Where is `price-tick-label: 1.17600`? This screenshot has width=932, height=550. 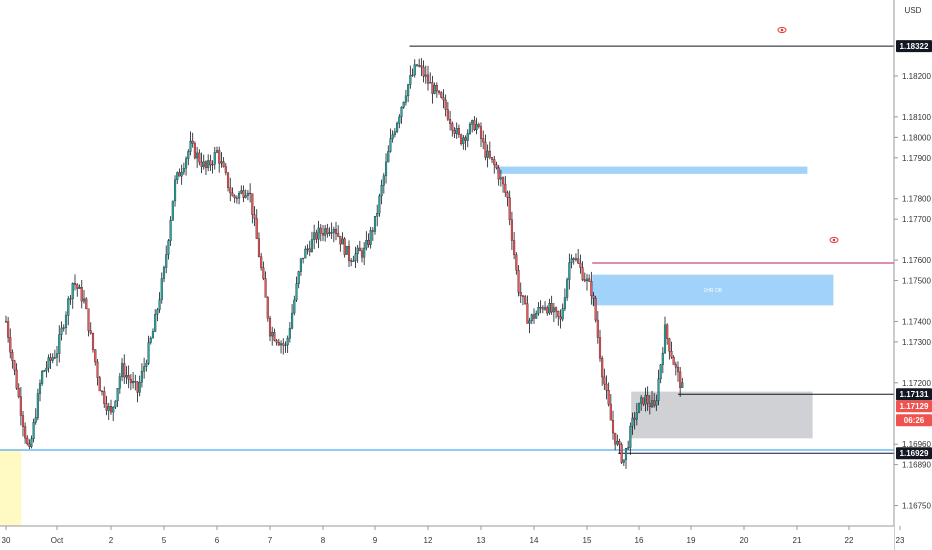
price-tick-label: 1.17600 is located at coordinates (916, 260).